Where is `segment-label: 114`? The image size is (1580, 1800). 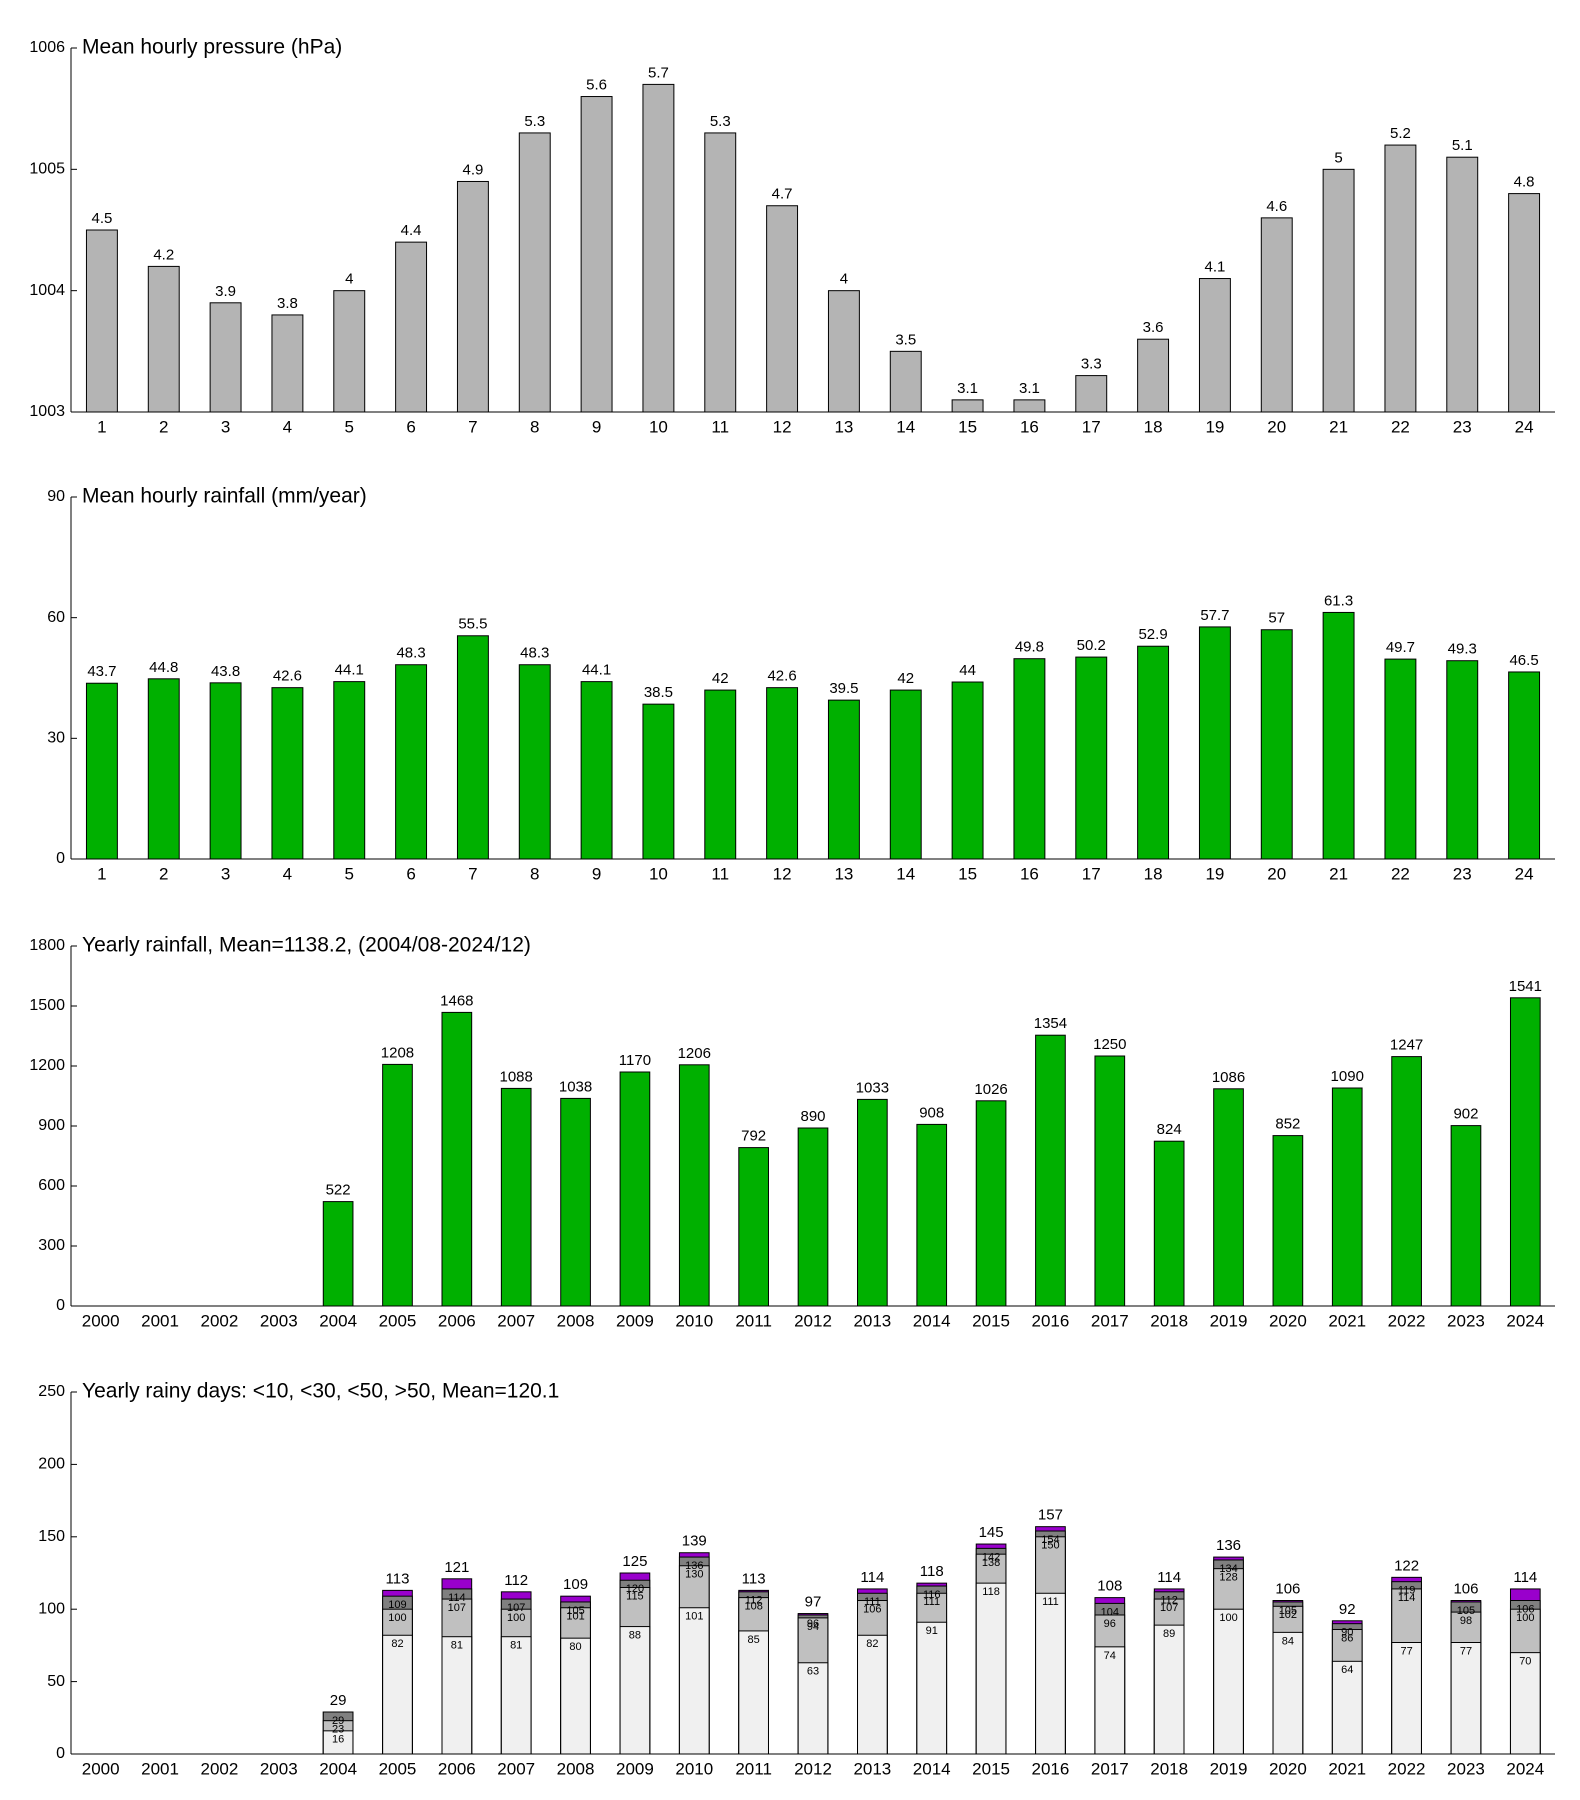 segment-label: 114 is located at coordinates (457, 1598).